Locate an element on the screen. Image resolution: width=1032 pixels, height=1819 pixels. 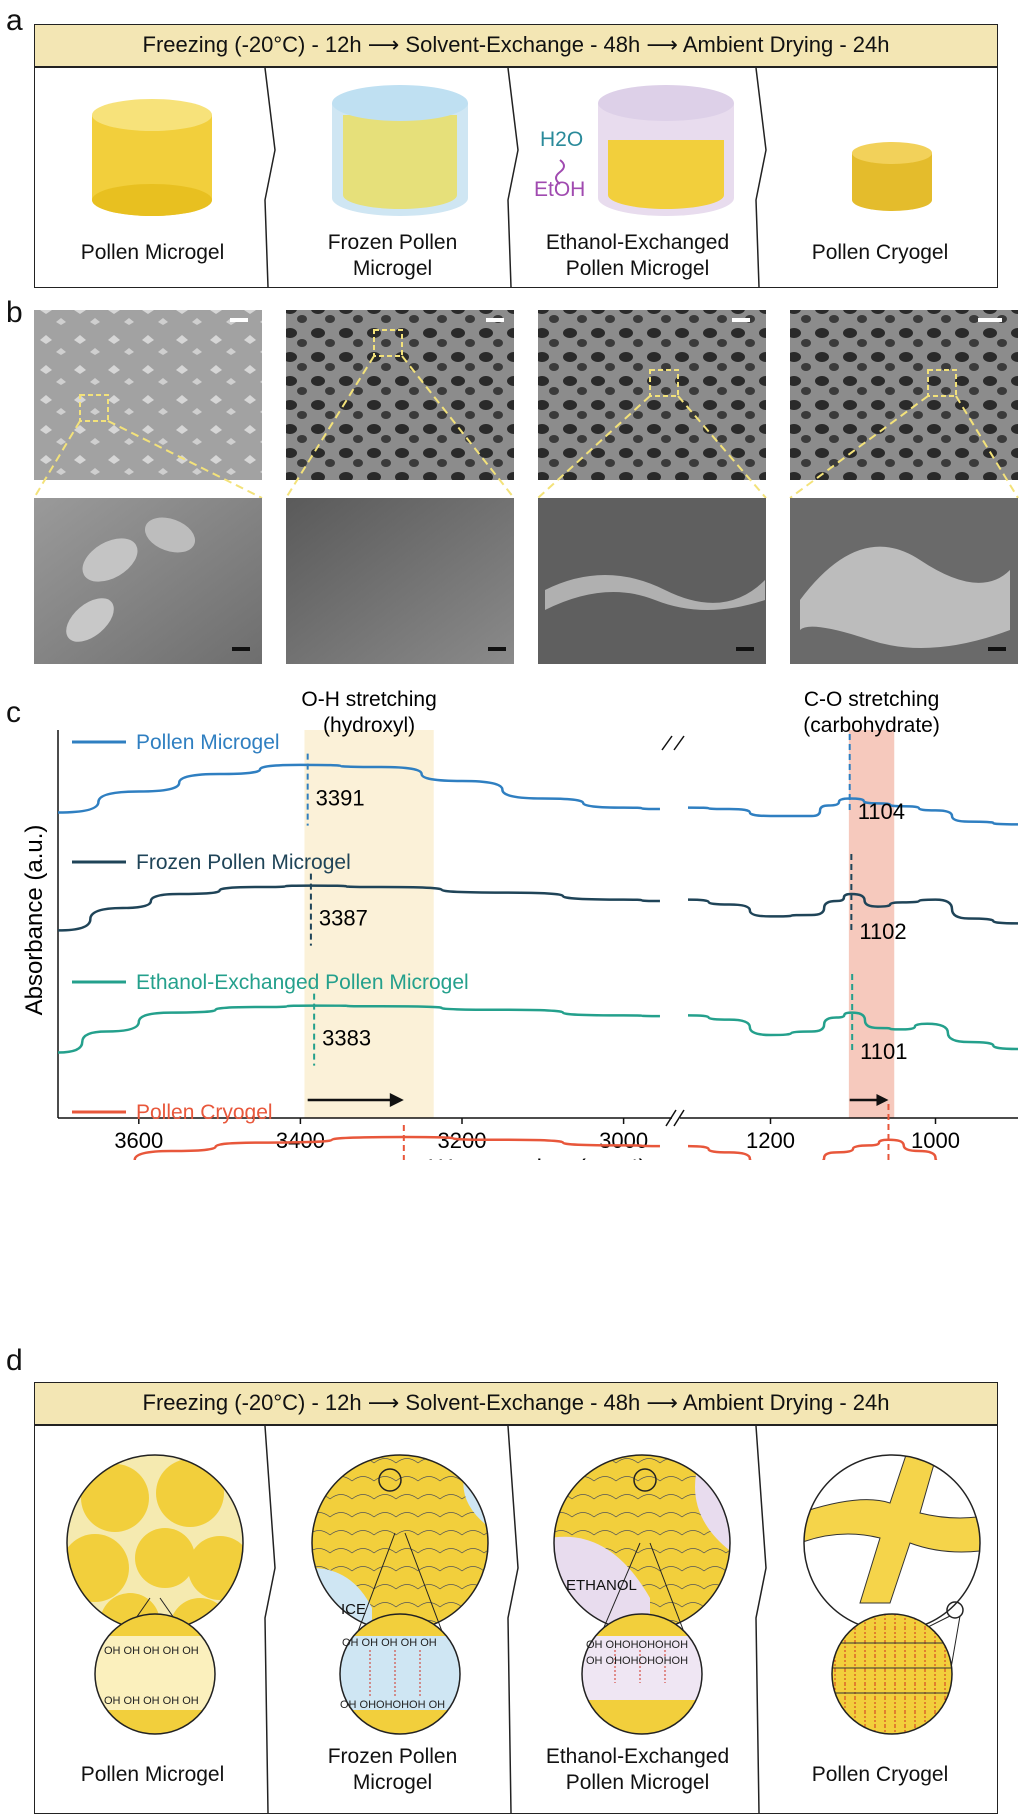
peak-label: 3272 is located at coordinates (436, 1158).